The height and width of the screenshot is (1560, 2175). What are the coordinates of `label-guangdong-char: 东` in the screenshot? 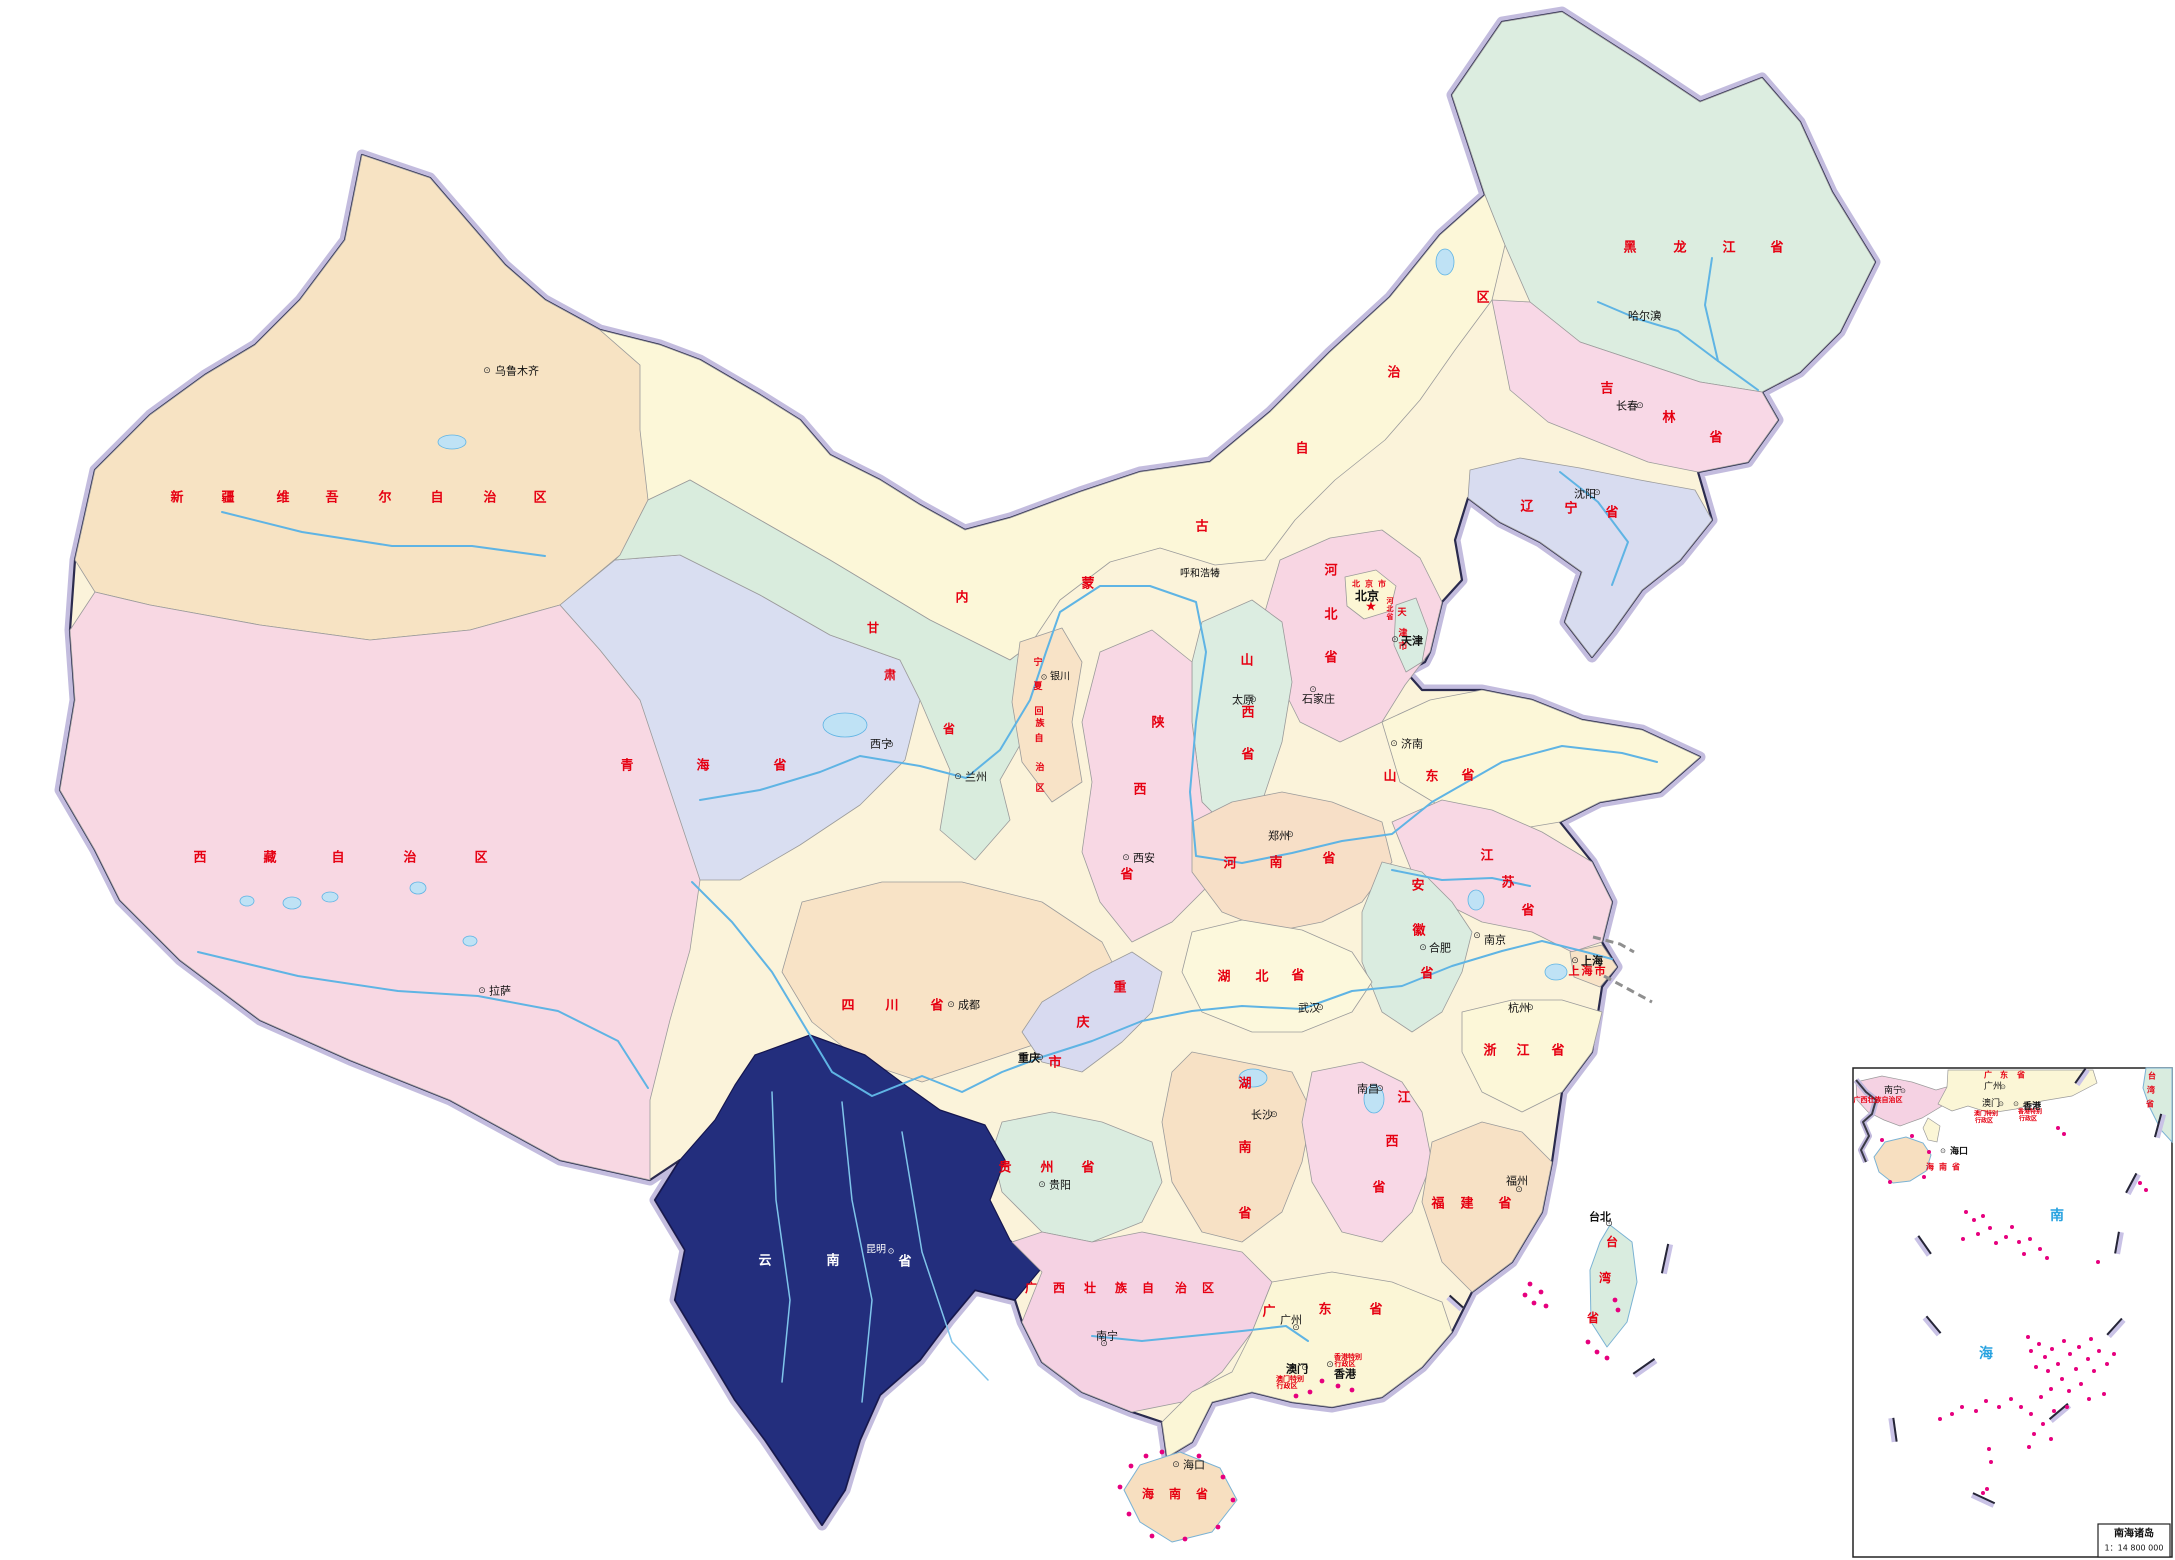 It's located at (1324, 1310).